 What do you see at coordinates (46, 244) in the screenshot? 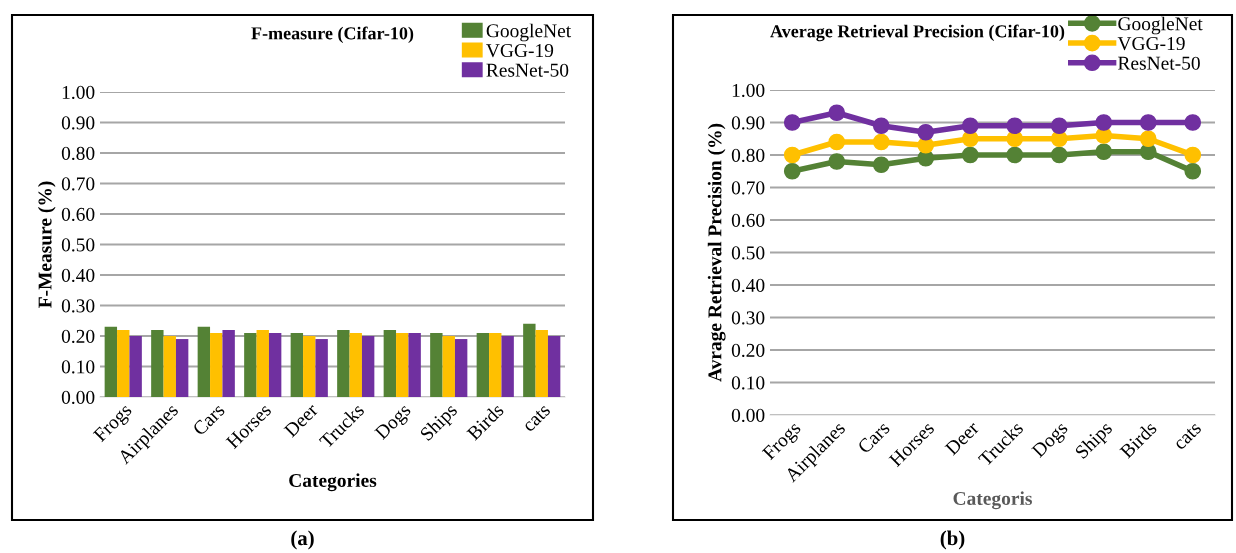
I see `y-axis-title: F-Measure (%)` at bounding box center [46, 244].